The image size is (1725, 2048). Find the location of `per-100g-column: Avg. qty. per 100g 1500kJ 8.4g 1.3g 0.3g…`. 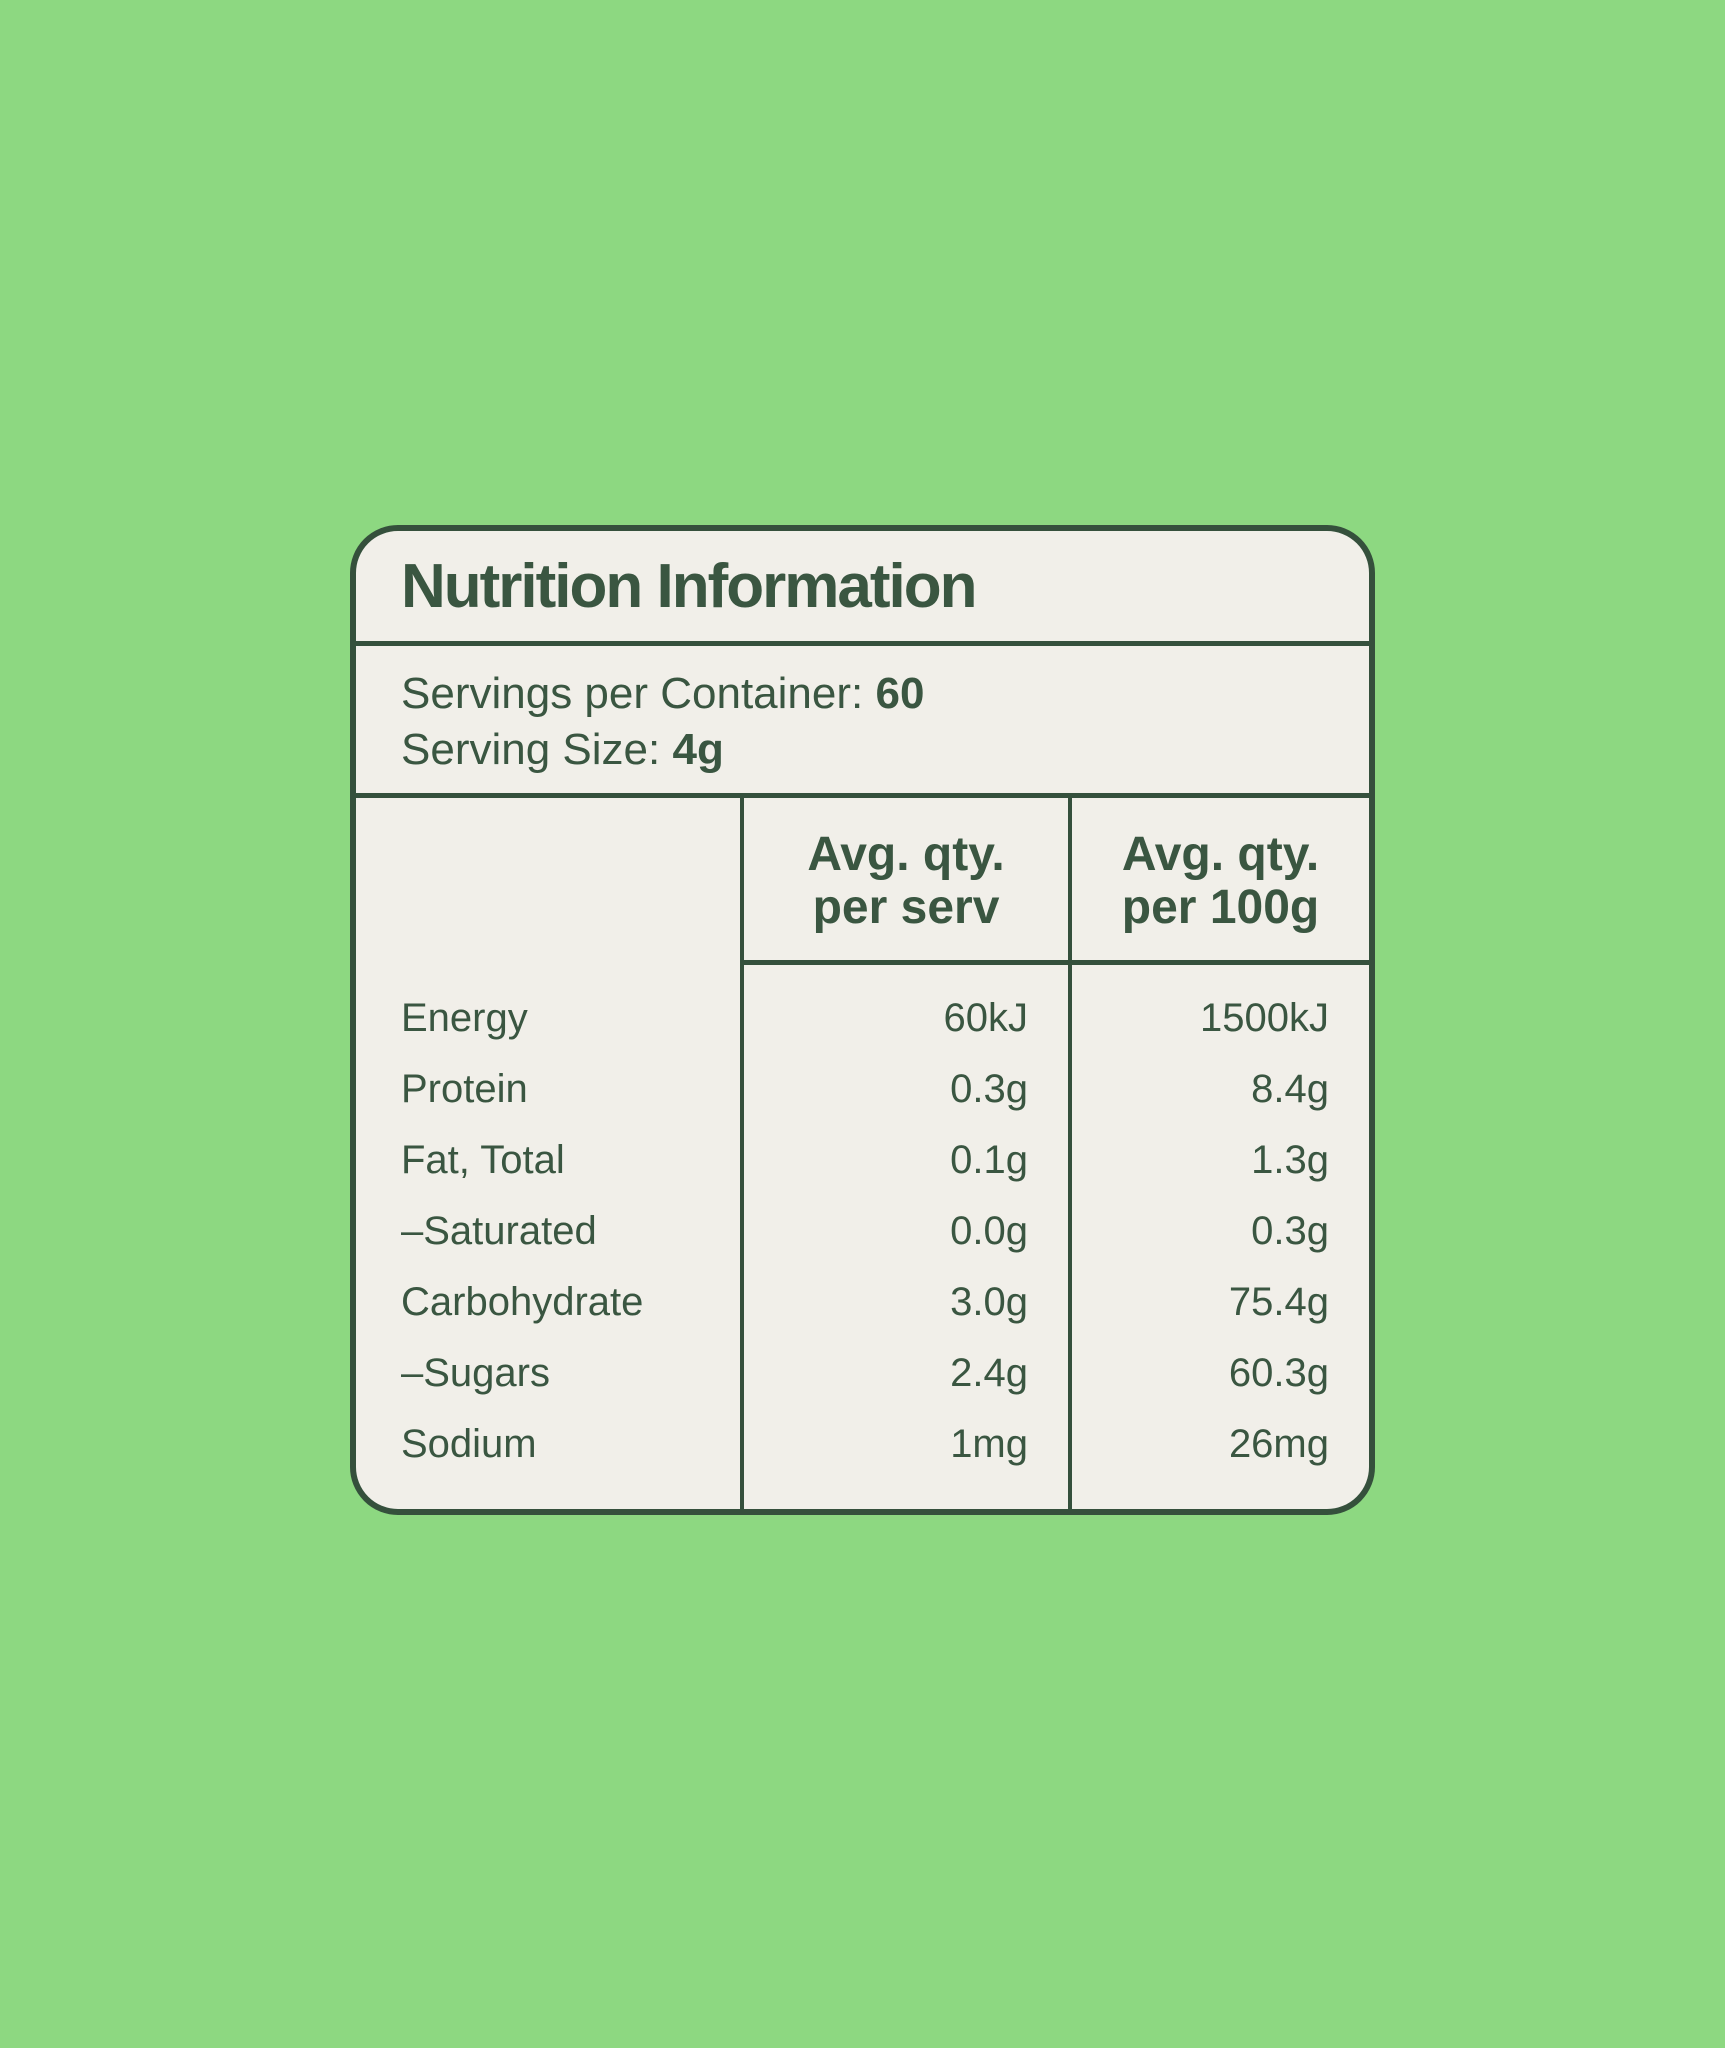

per-100g-column: Avg. qty. per 100g 1500kJ 8.4g 1.3g 0.3g… is located at coordinates (1218, 1153).